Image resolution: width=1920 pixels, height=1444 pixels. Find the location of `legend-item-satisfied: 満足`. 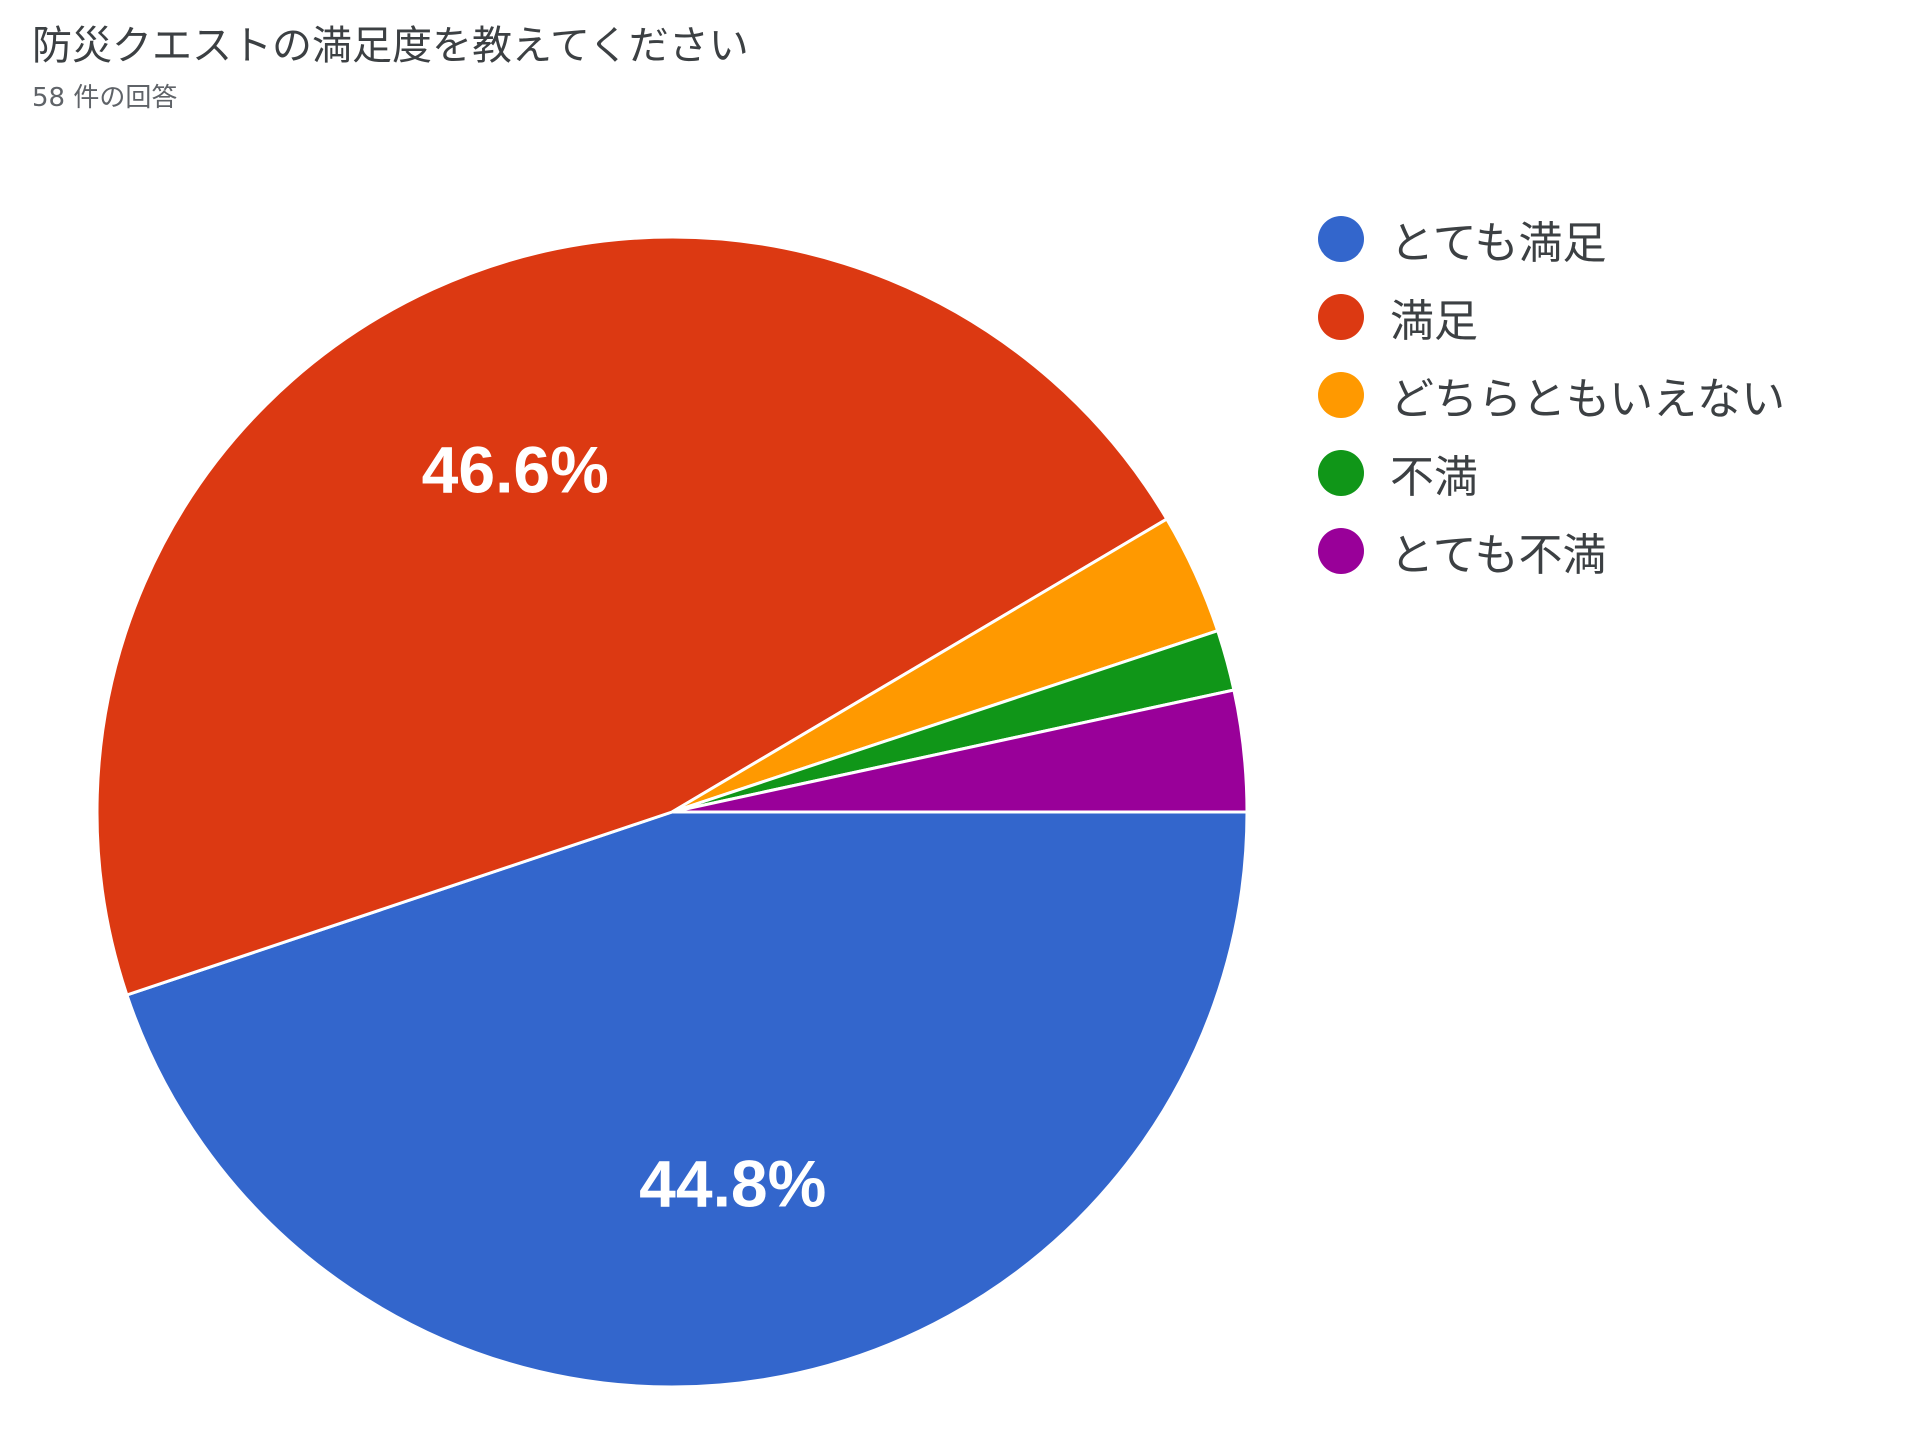

legend-item-satisfied: 満足 is located at coordinates (1551, 317).